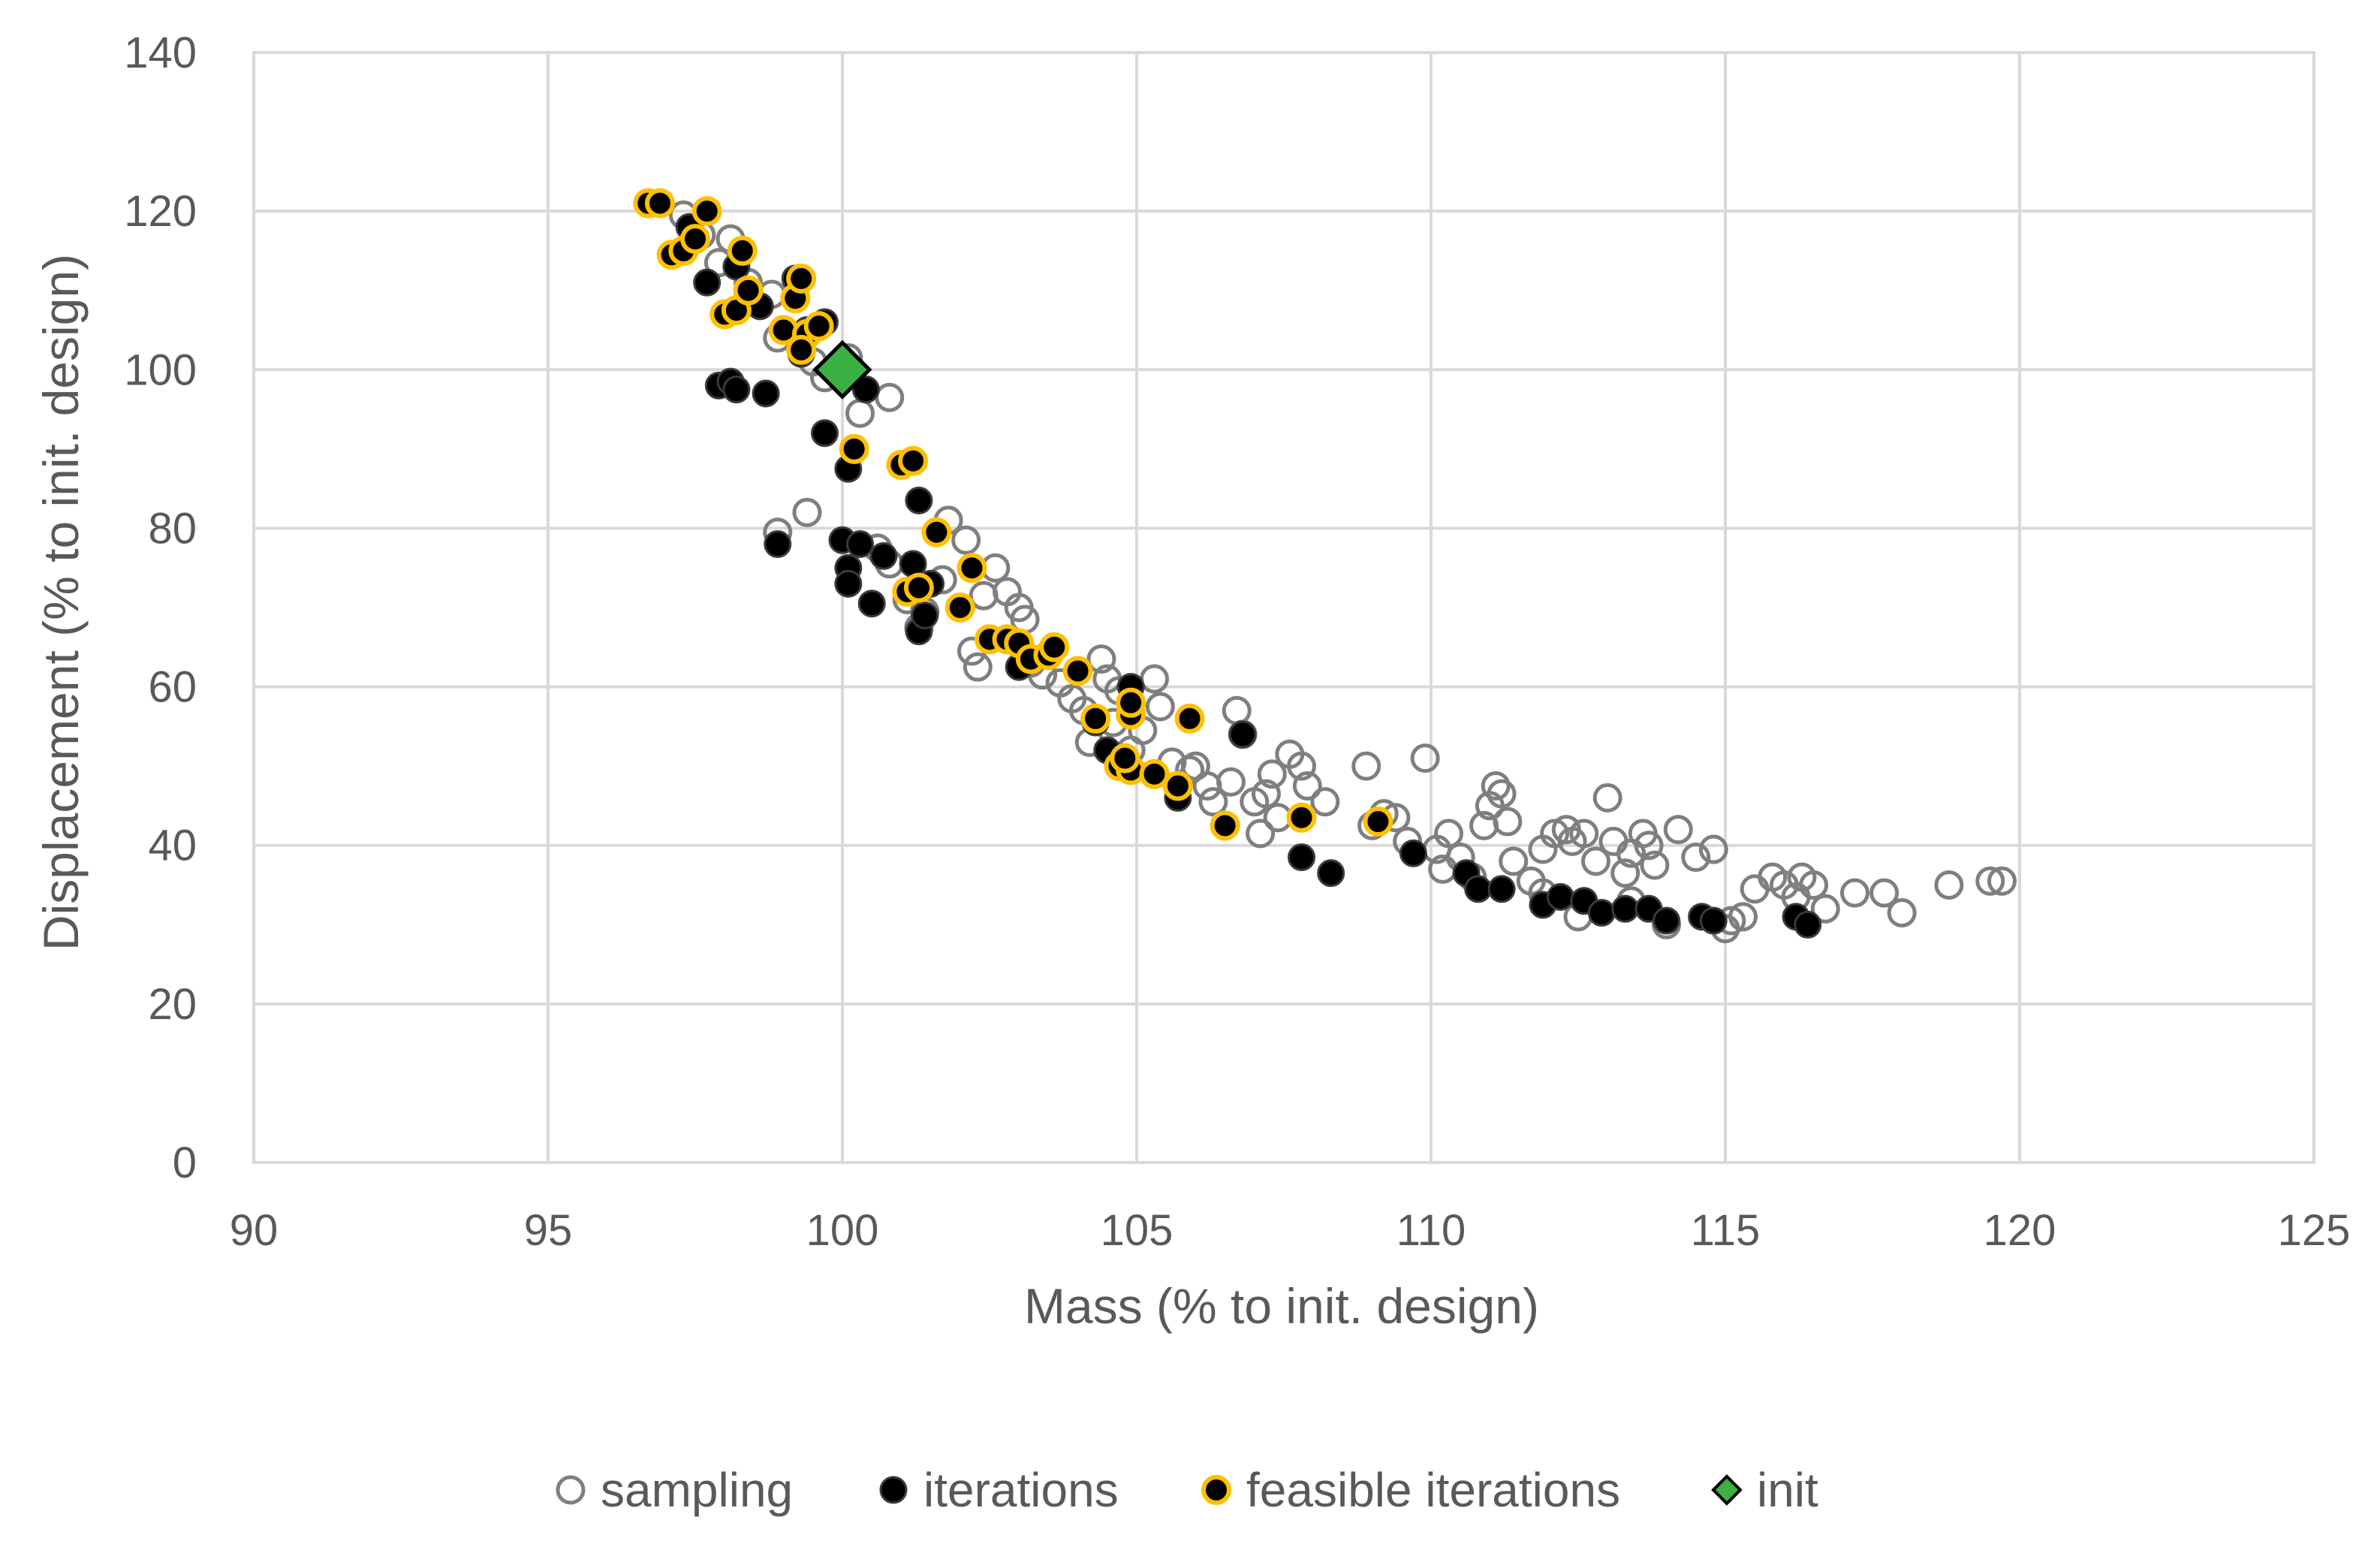 The width and height of the screenshot is (2380, 1541). I want to click on series-init, so click(842, 369).